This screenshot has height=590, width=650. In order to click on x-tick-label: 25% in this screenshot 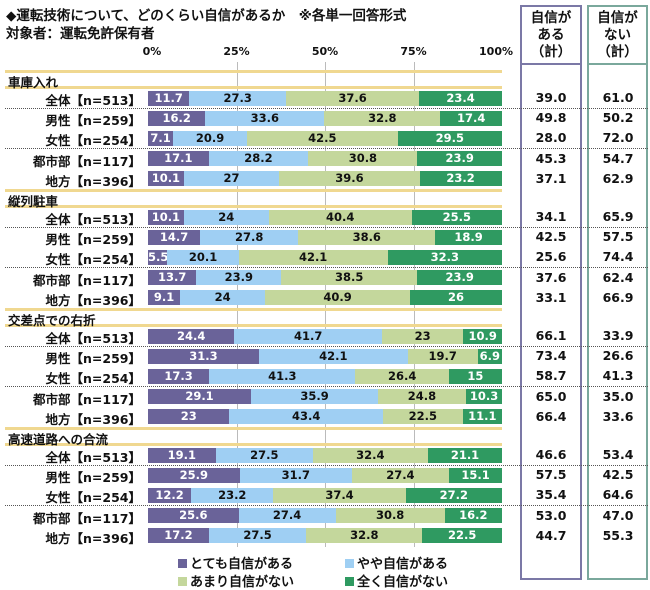, I will do `click(236, 51)`.